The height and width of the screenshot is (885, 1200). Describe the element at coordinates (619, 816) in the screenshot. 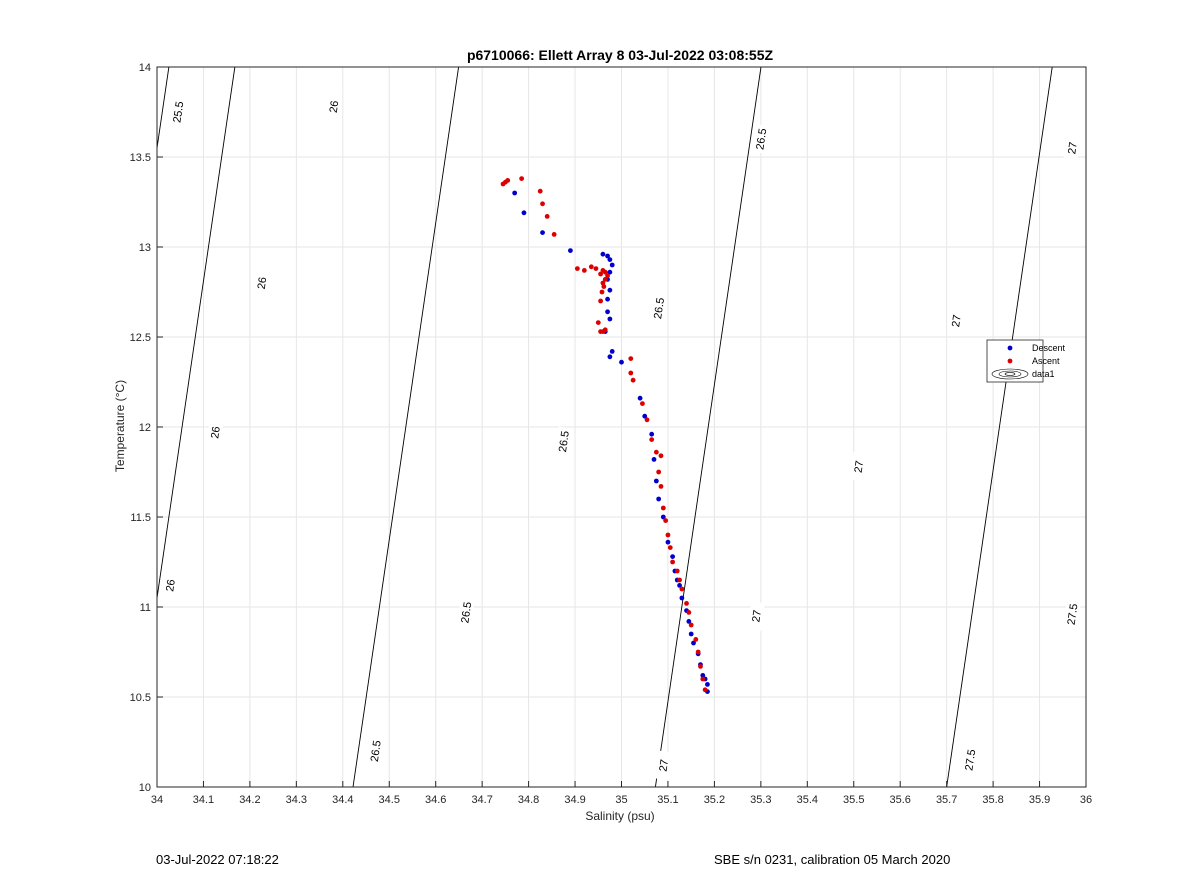

I see `x-axis-label: Salinity (psu)` at that location.